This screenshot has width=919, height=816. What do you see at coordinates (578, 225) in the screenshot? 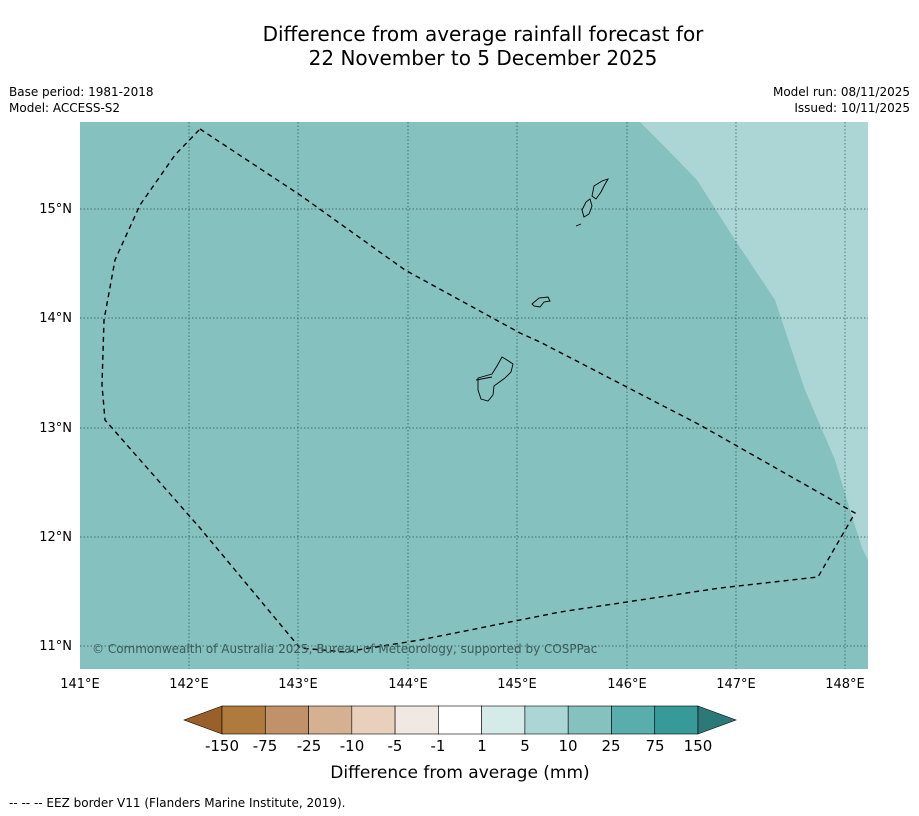
I see `island-aguijan` at bounding box center [578, 225].